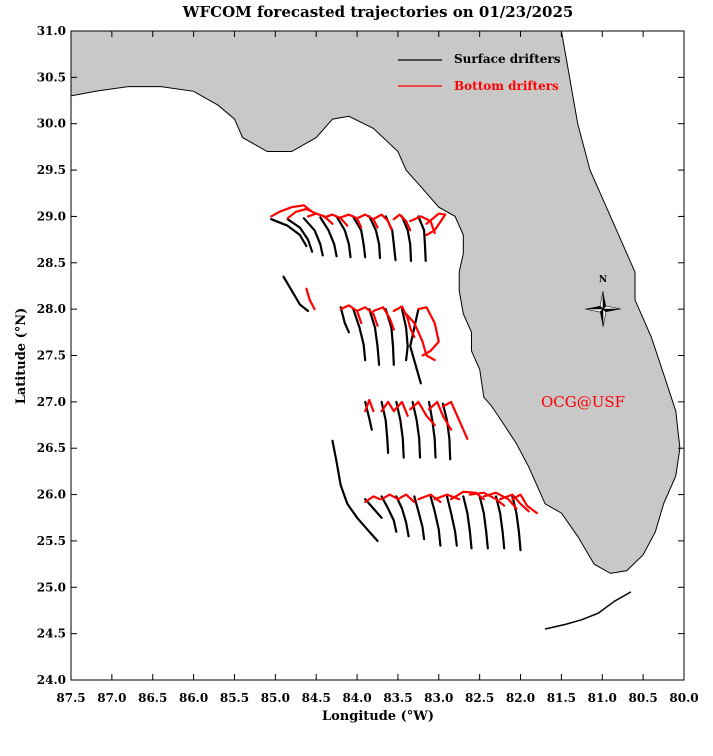 The height and width of the screenshot is (756, 713). What do you see at coordinates (588, 610) in the screenshot?
I see `land-keys` at bounding box center [588, 610].